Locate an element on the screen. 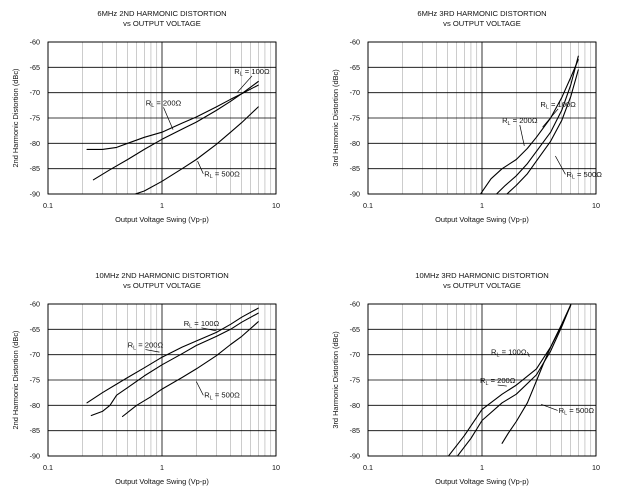 The image size is (620, 502). chart-title-line: 10MHz 2ND HARMONIC DISTORTION is located at coordinates (161, 275).